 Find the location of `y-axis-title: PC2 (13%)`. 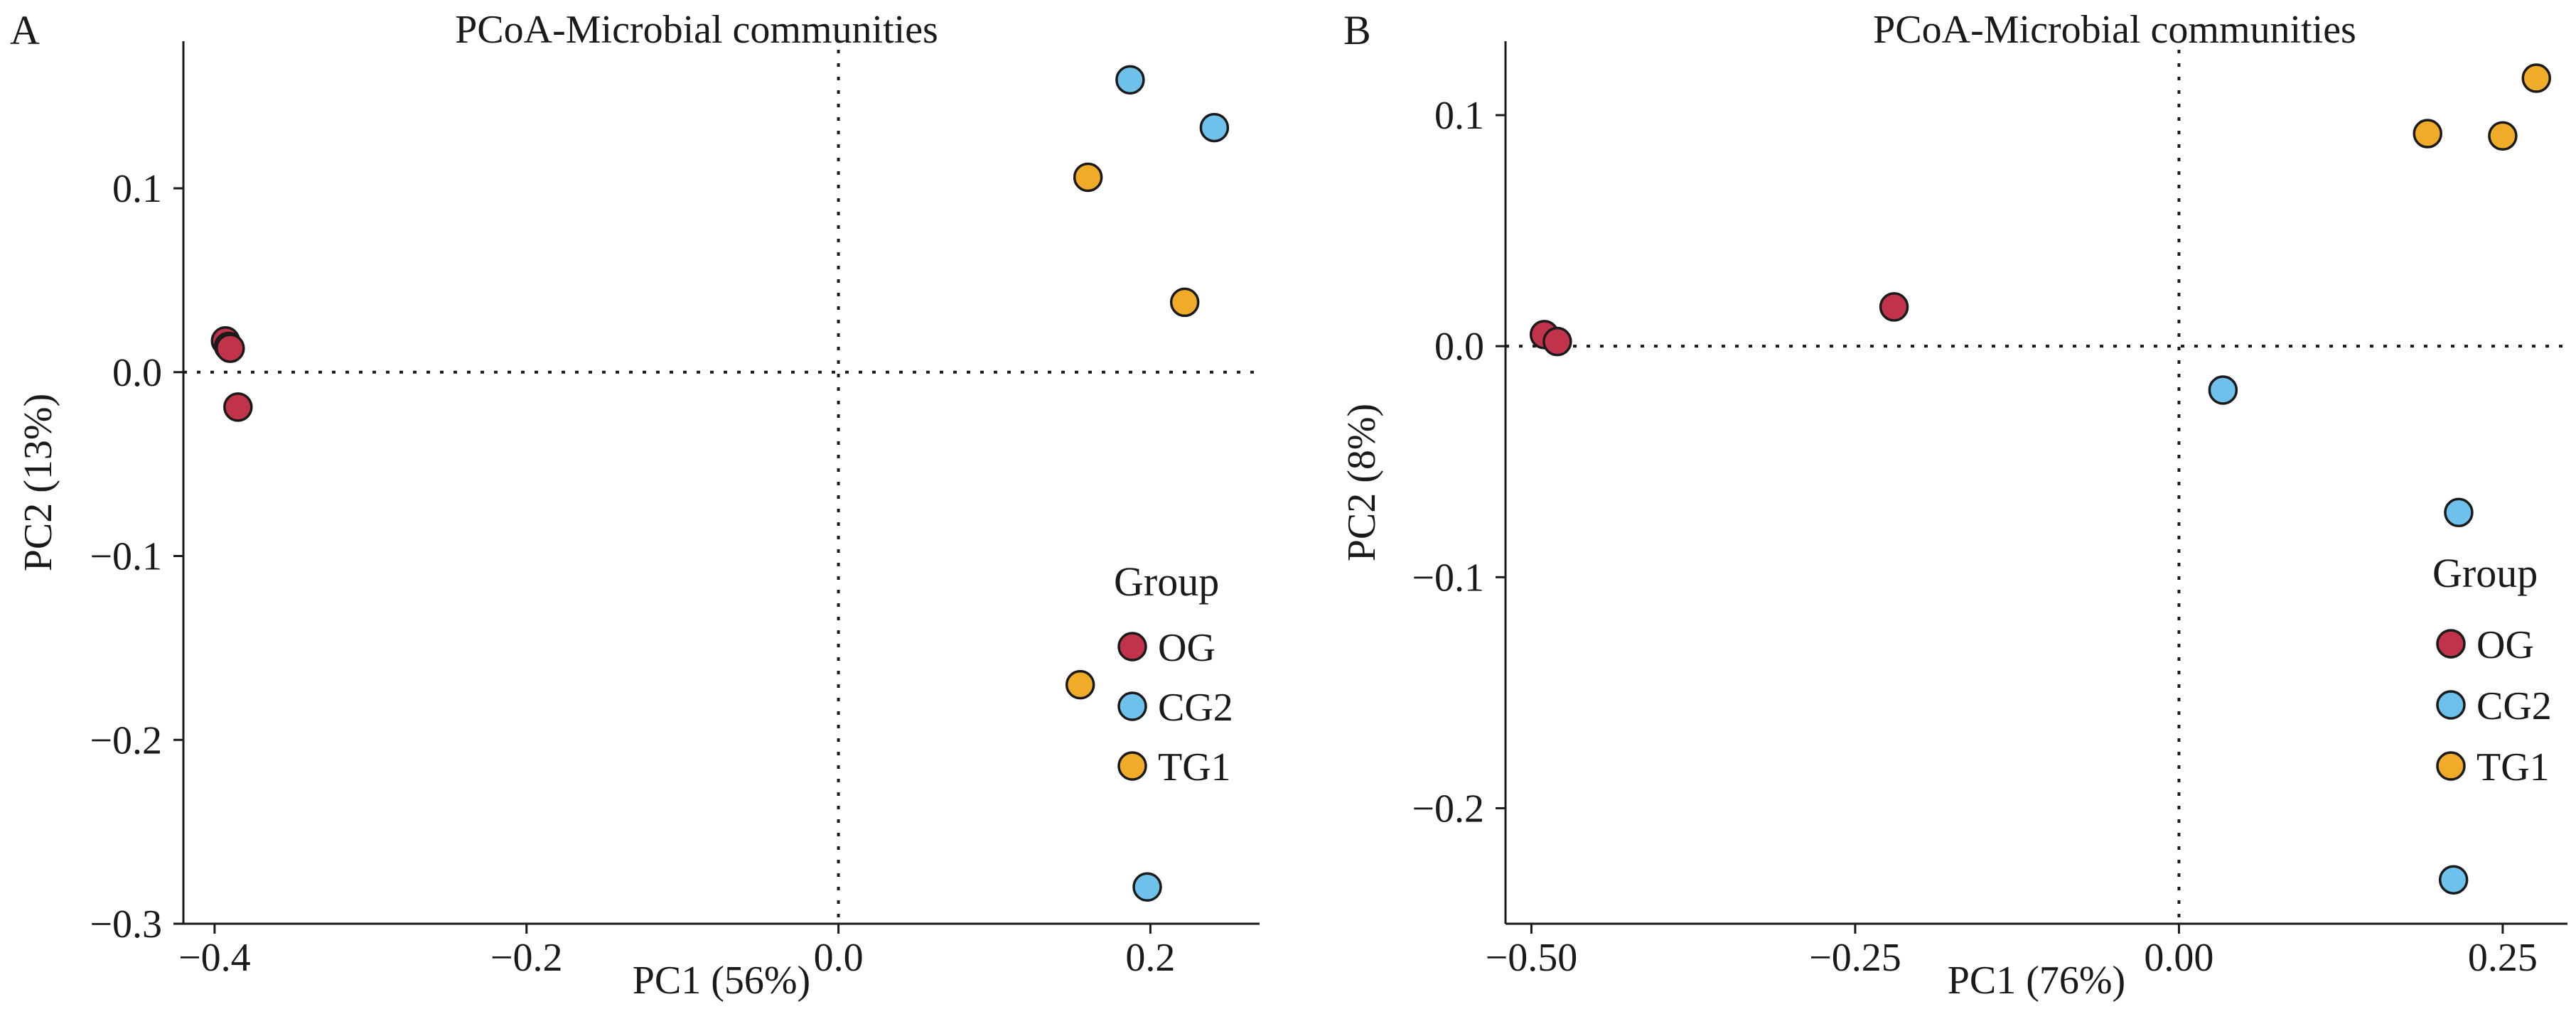

y-axis-title: PC2 (13%) is located at coordinates (38, 482).